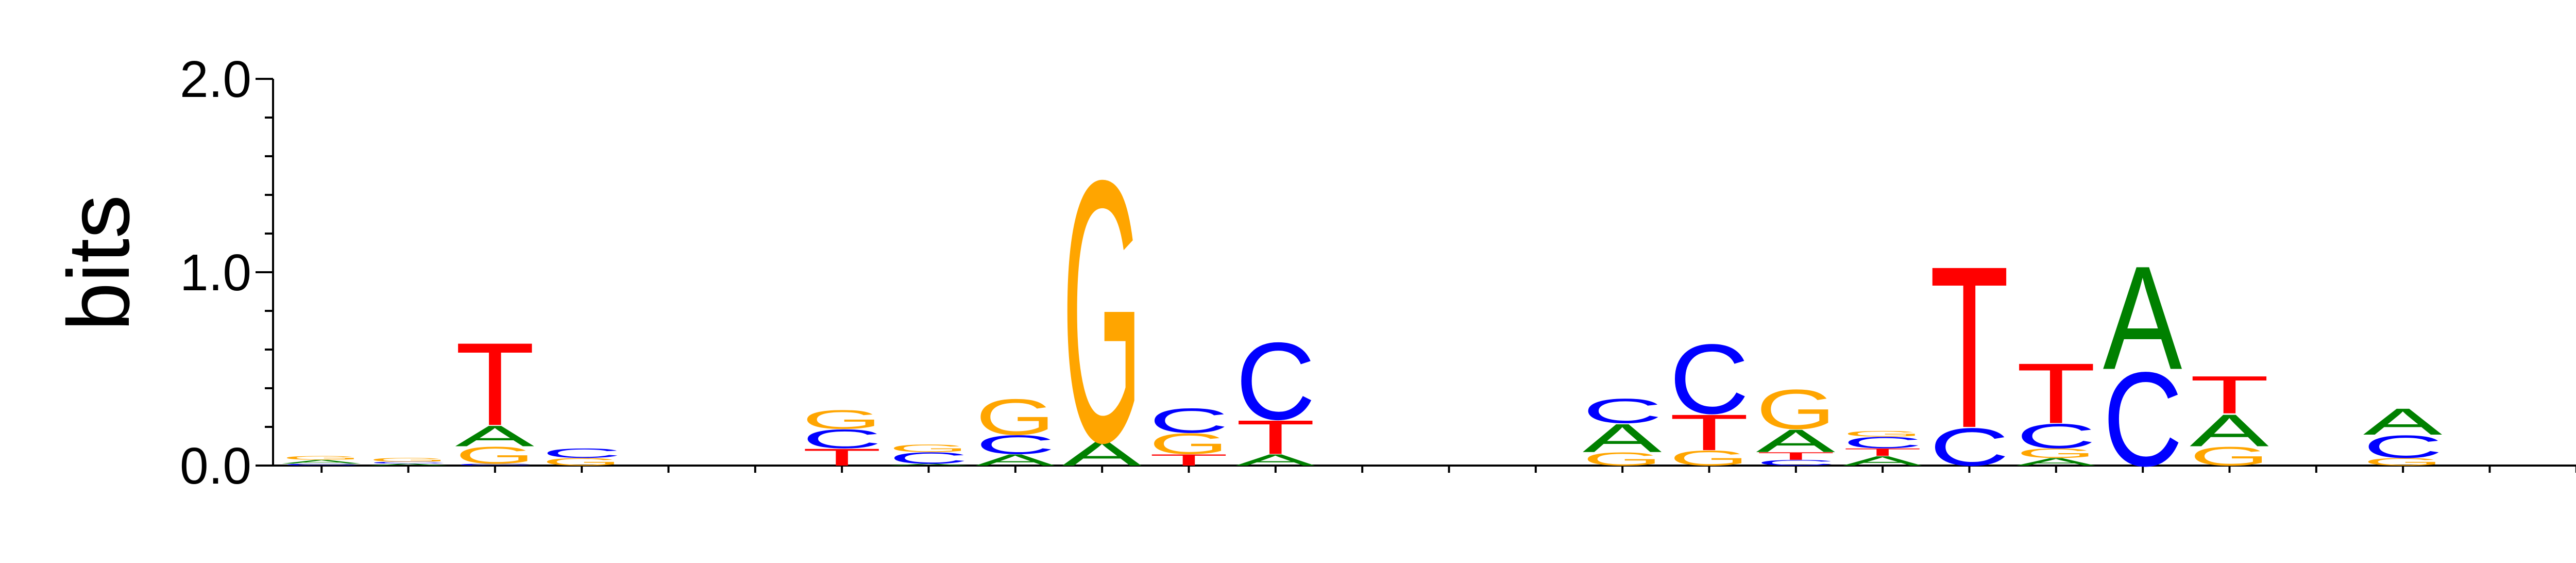 This screenshot has height=563, width=2576. What do you see at coordinates (215, 273) in the screenshot?
I see `y-tick-label: 1.0` at bounding box center [215, 273].